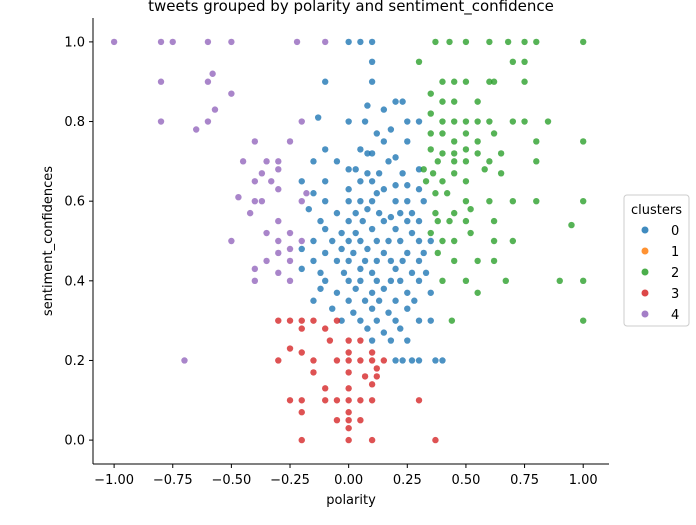 This screenshot has width=696, height=525. I want to click on y-tick-label: 0.8, so click(74, 122).